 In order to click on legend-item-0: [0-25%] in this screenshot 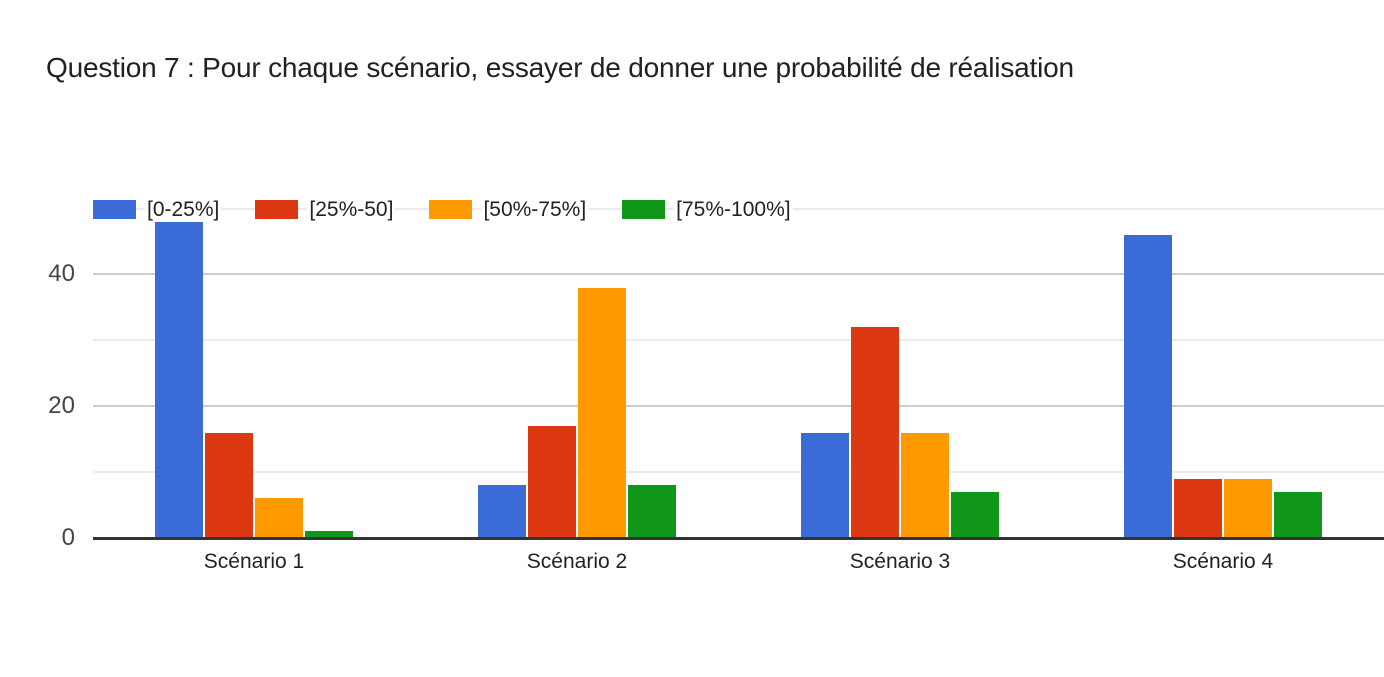, I will do `click(157, 209)`.